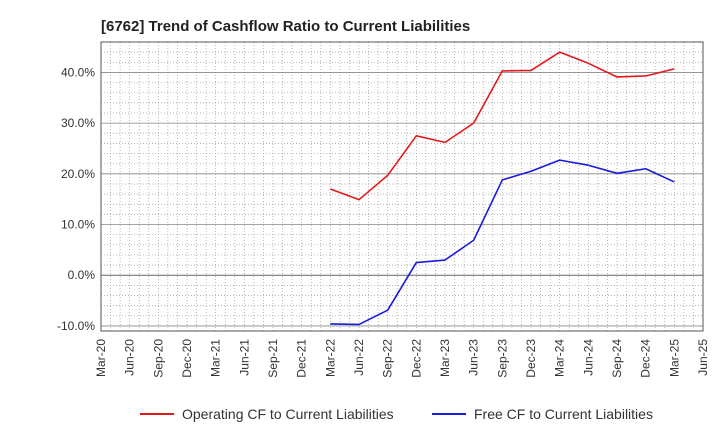 The height and width of the screenshot is (440, 720). Describe the element at coordinates (359, 357) in the screenshot. I see `x-tick-label: Jun-22` at that location.